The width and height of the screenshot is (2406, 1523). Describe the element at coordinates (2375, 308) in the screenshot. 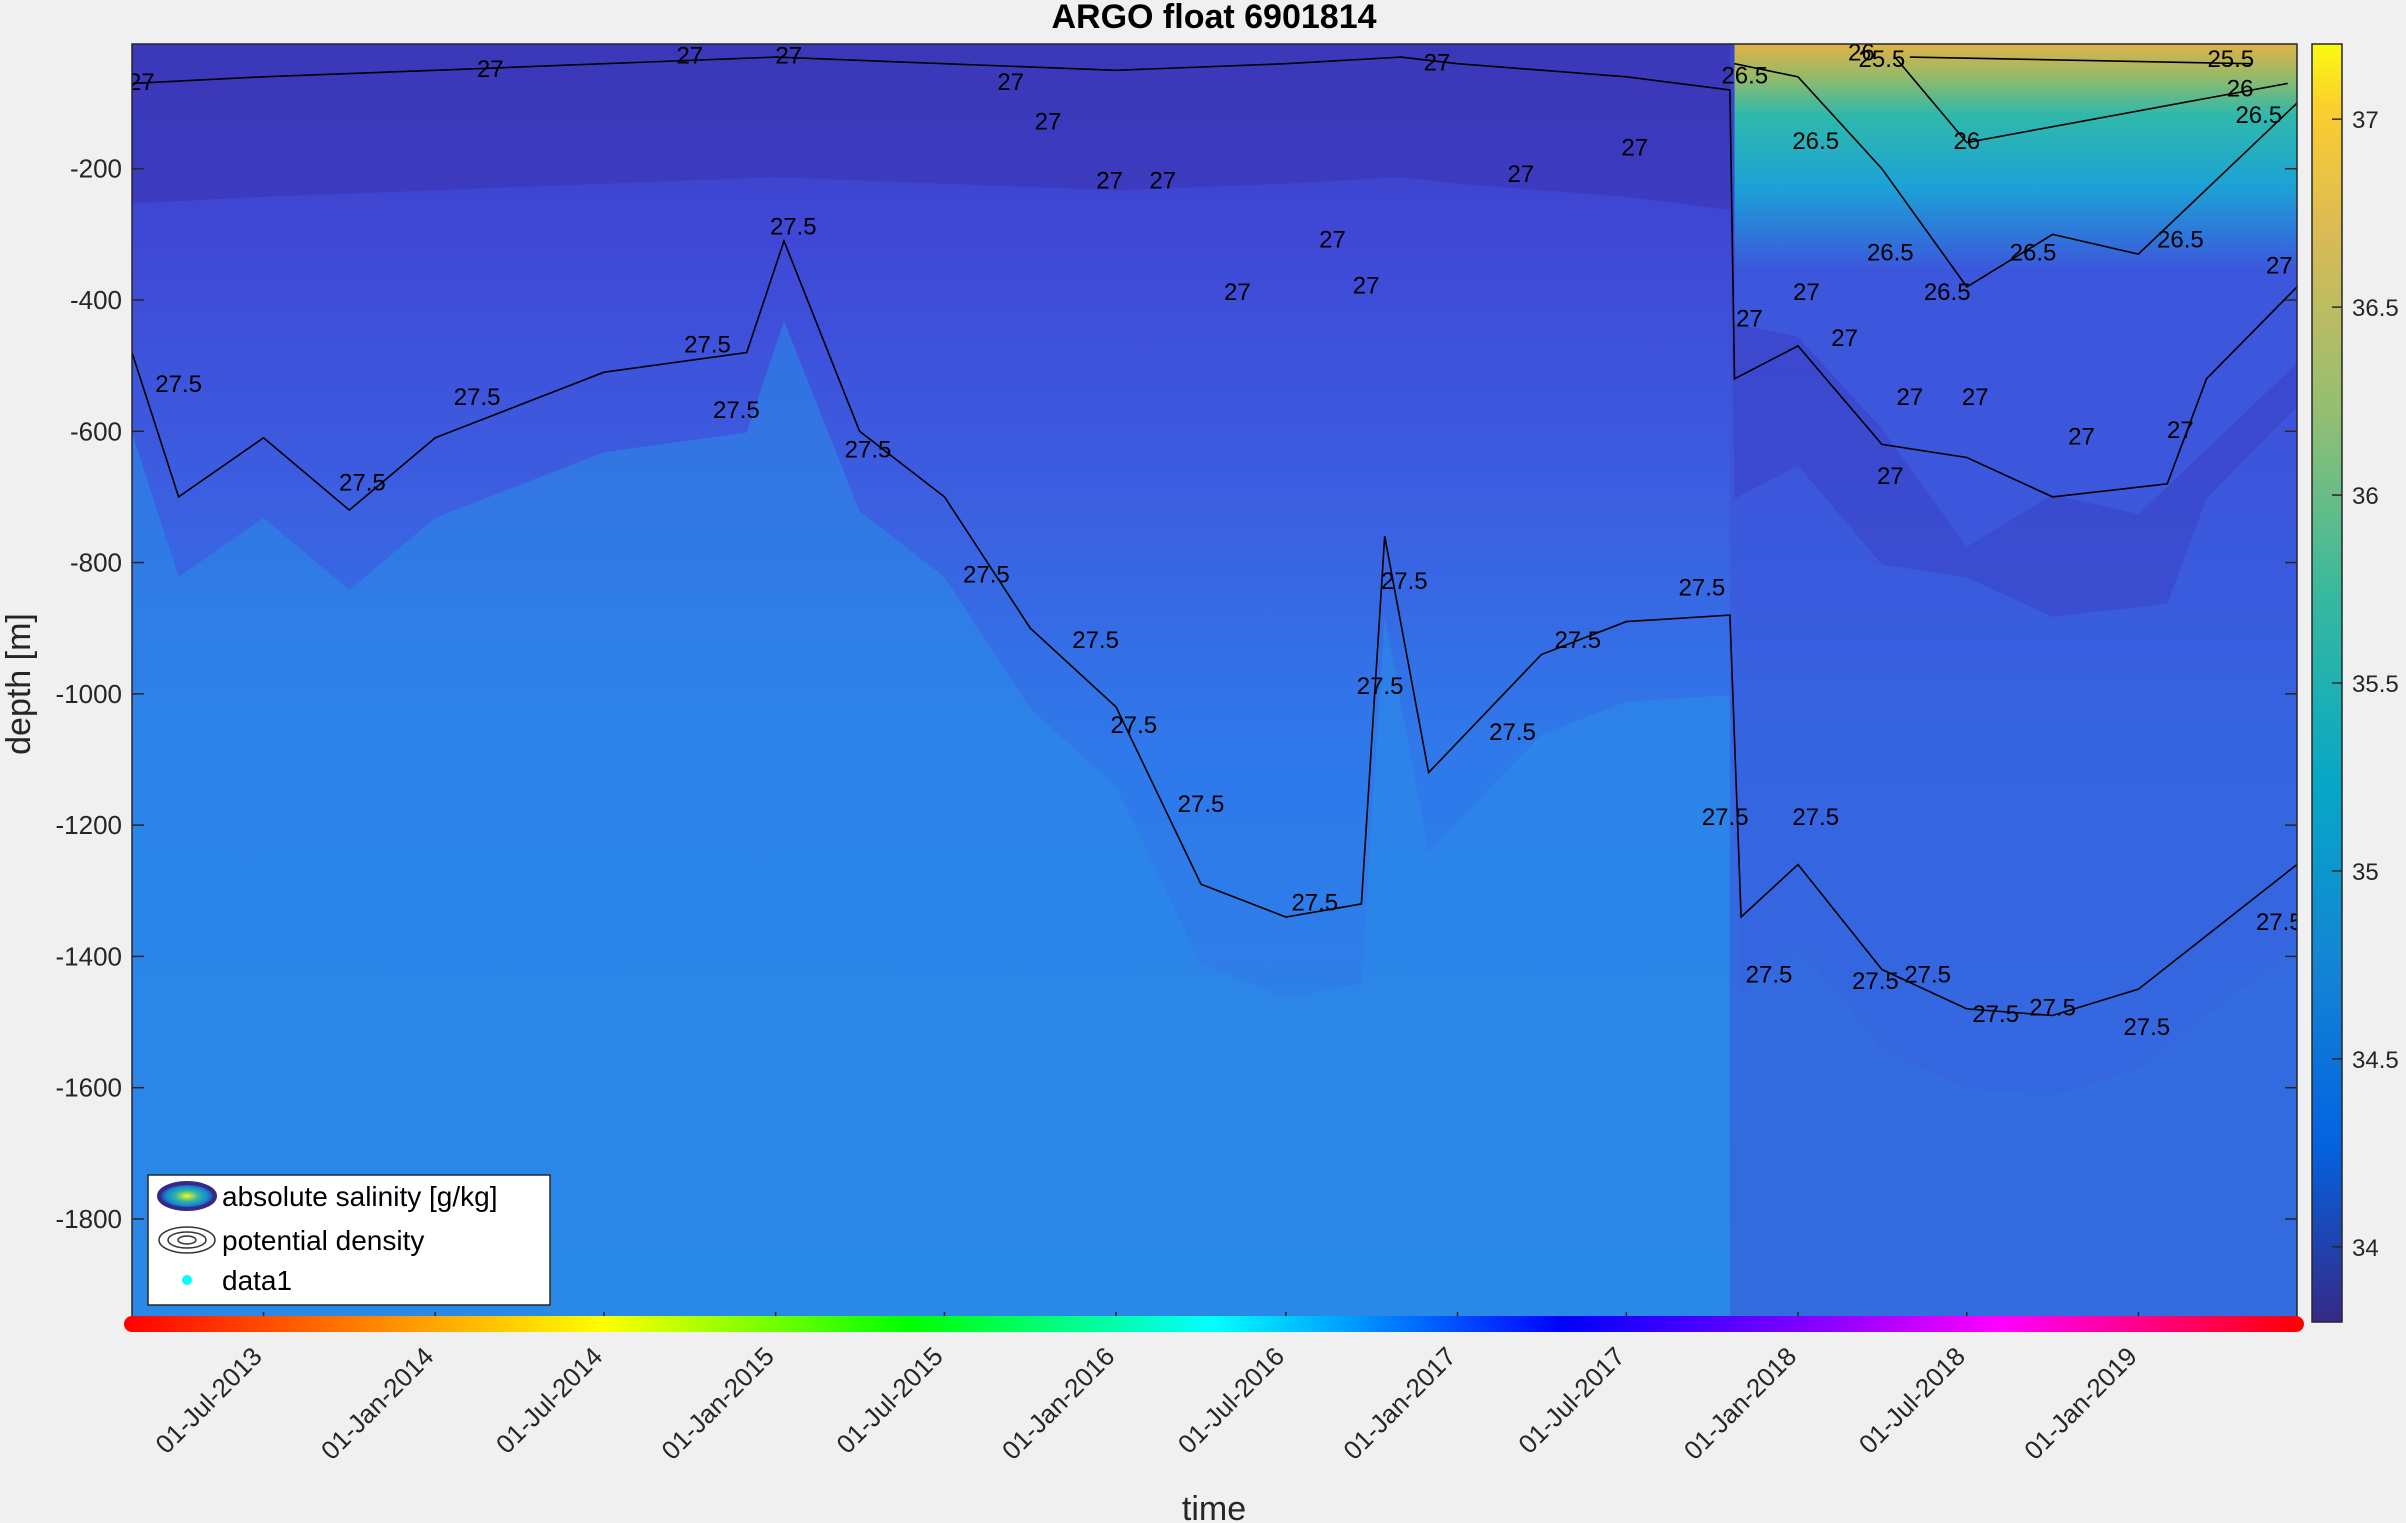

I see `colorbar-tick-label: 36.5` at that location.